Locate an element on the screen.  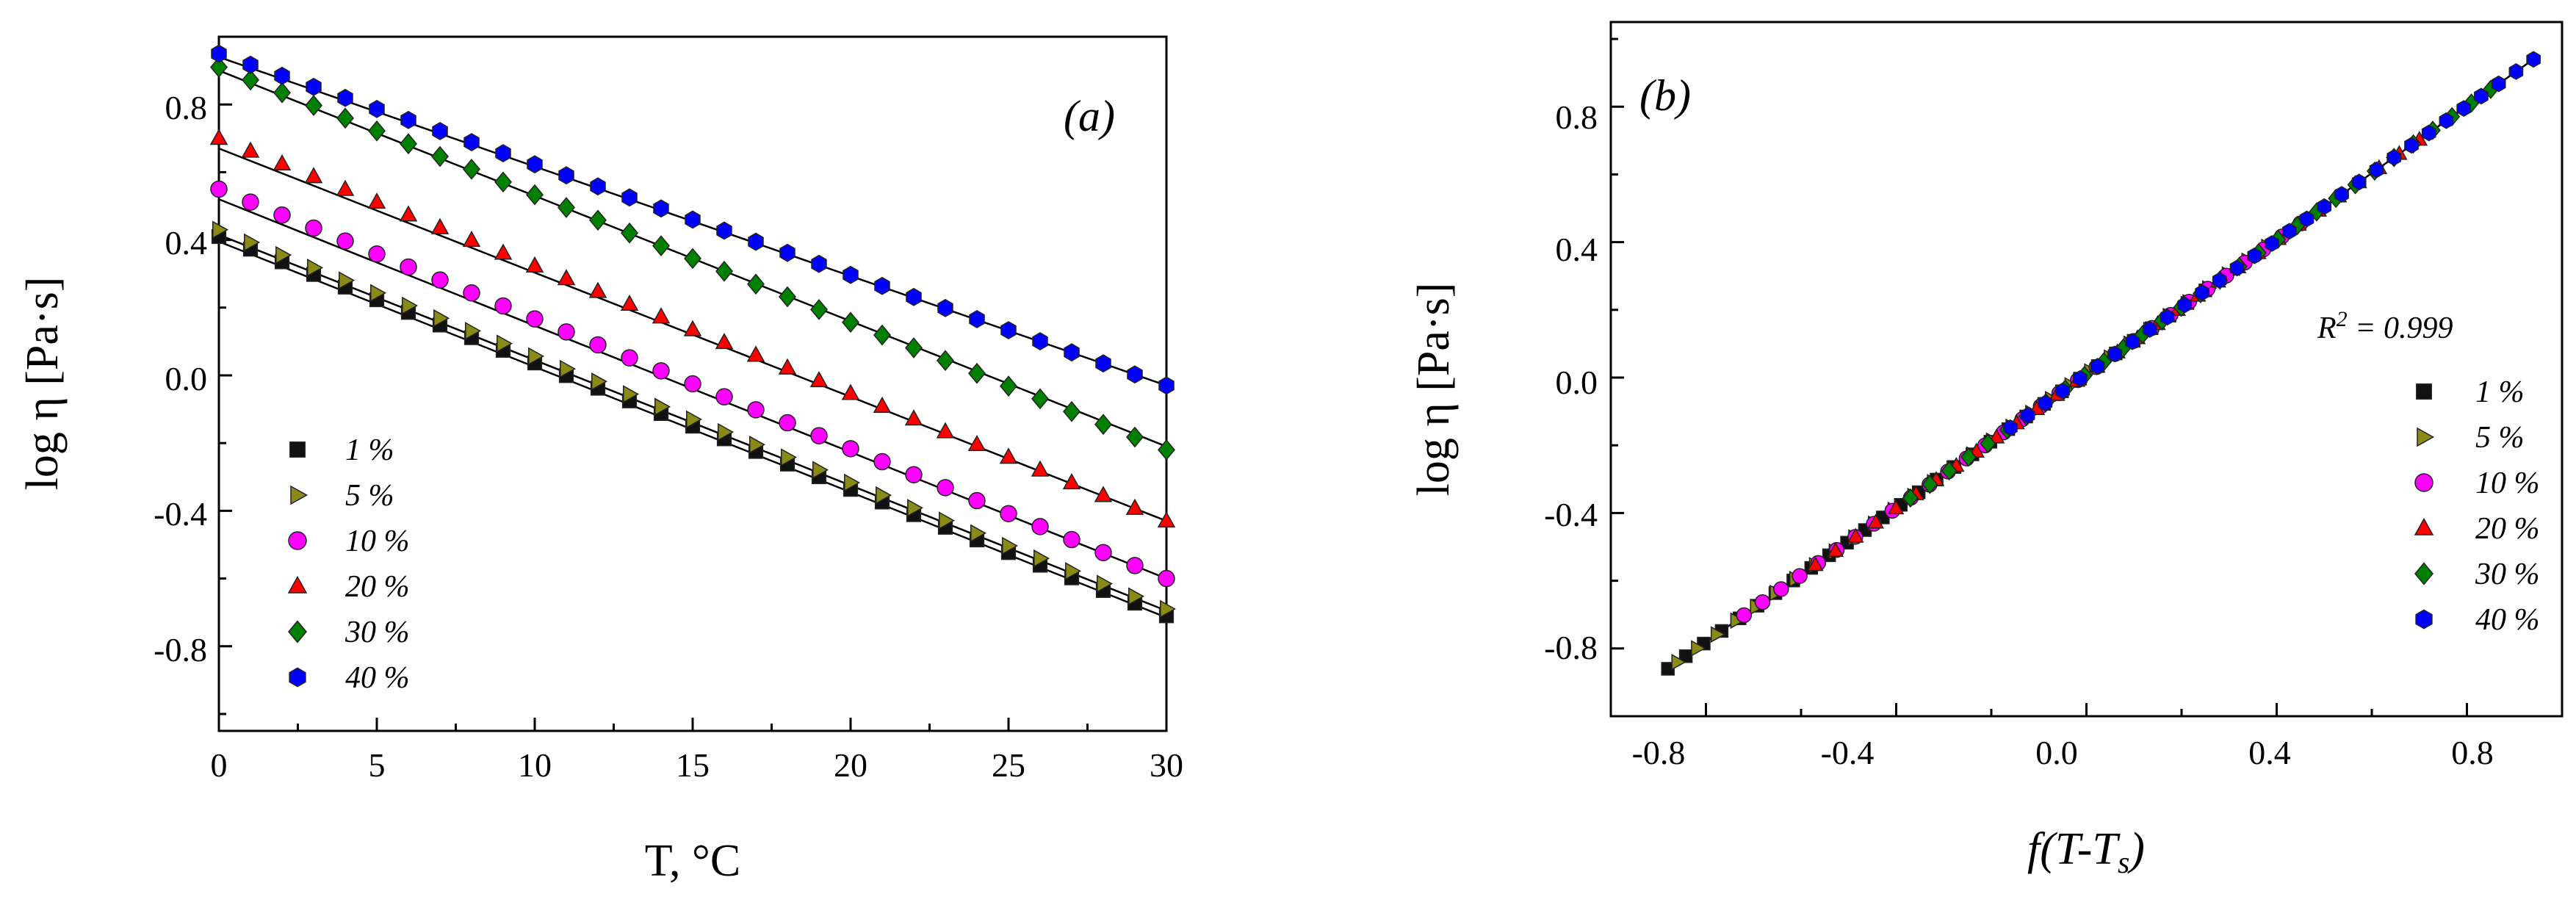
x-tick-label: -0.4 is located at coordinates (1848, 752).